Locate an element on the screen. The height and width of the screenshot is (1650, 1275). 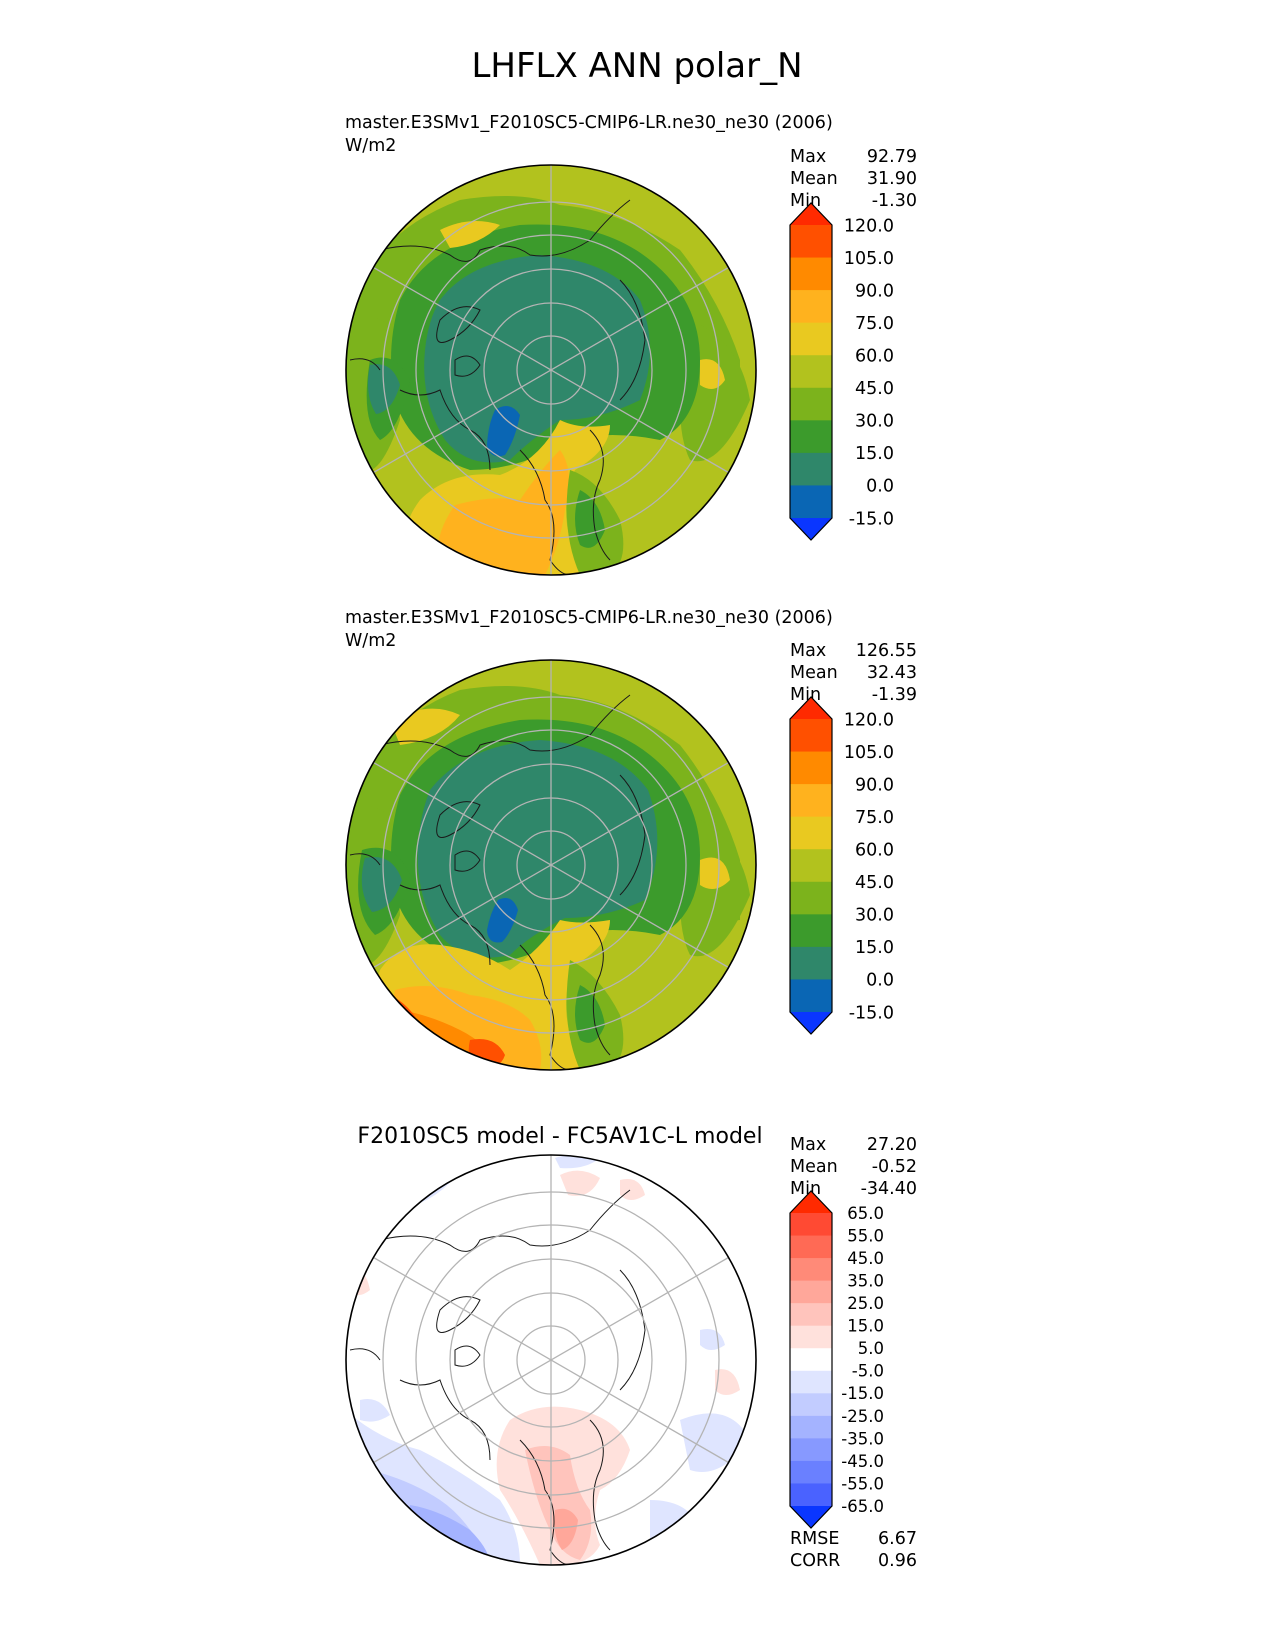
panel-1-units: W/m2 is located at coordinates (370, 146).